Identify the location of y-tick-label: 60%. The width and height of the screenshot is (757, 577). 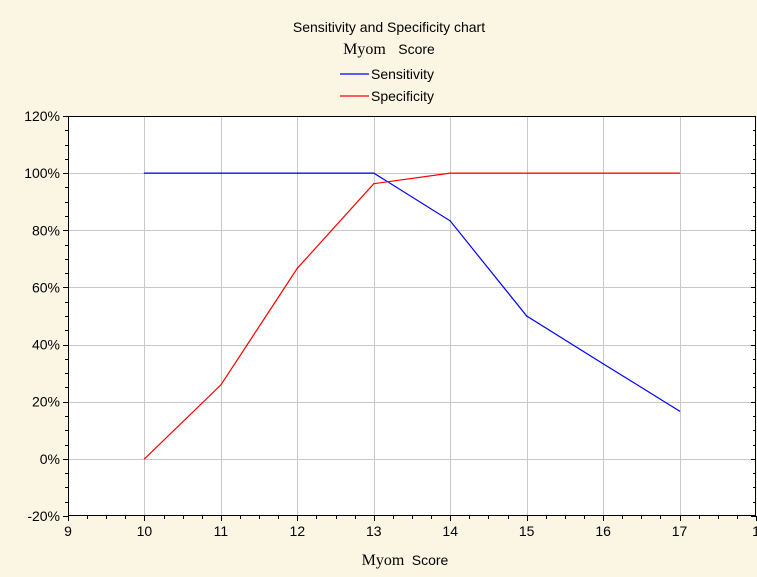
(46, 287).